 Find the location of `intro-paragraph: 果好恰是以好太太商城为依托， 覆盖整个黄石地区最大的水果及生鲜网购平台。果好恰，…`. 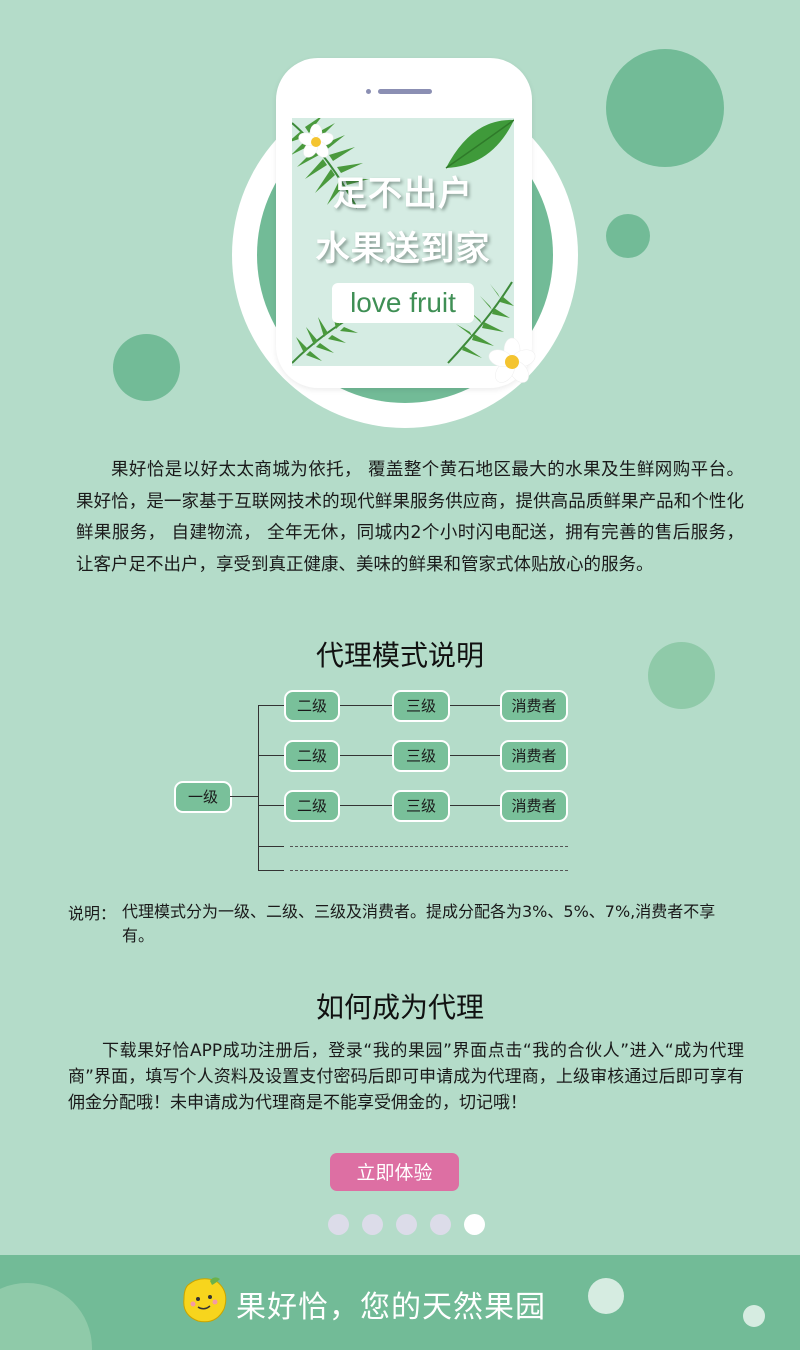

intro-paragraph: 果好恰是以好太太商城为依托， 覆盖整个黄石地区最大的水果及生鲜网购平台。果好恰，… is located at coordinates (410, 517).